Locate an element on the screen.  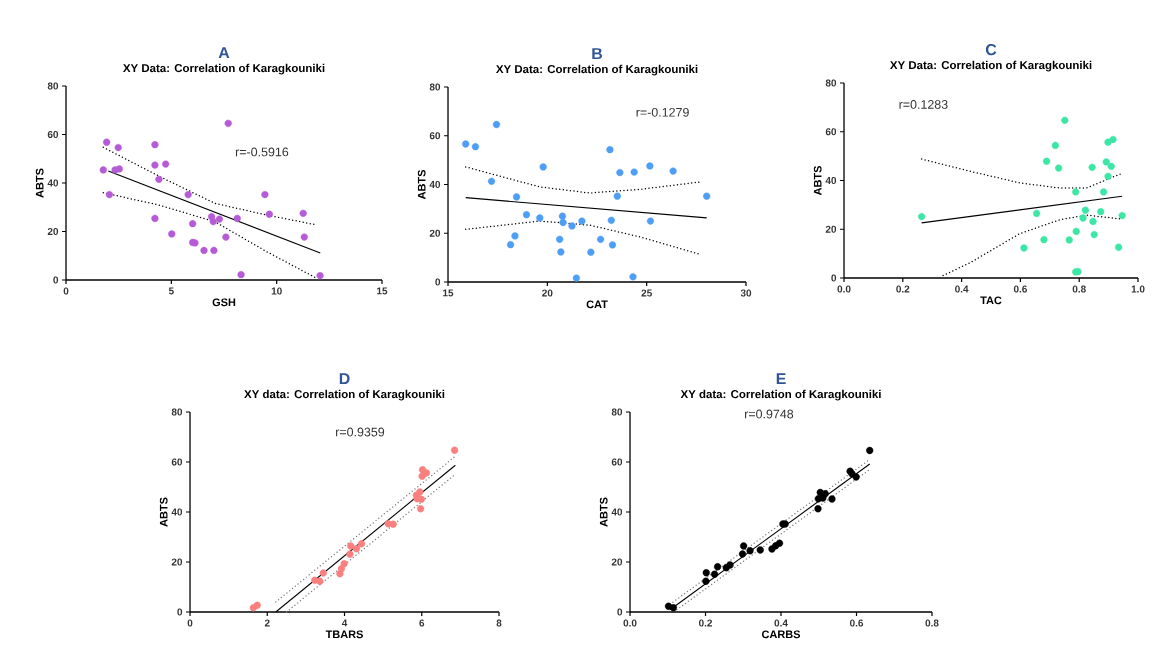
x-tick-label: 2 is located at coordinates (267, 623).